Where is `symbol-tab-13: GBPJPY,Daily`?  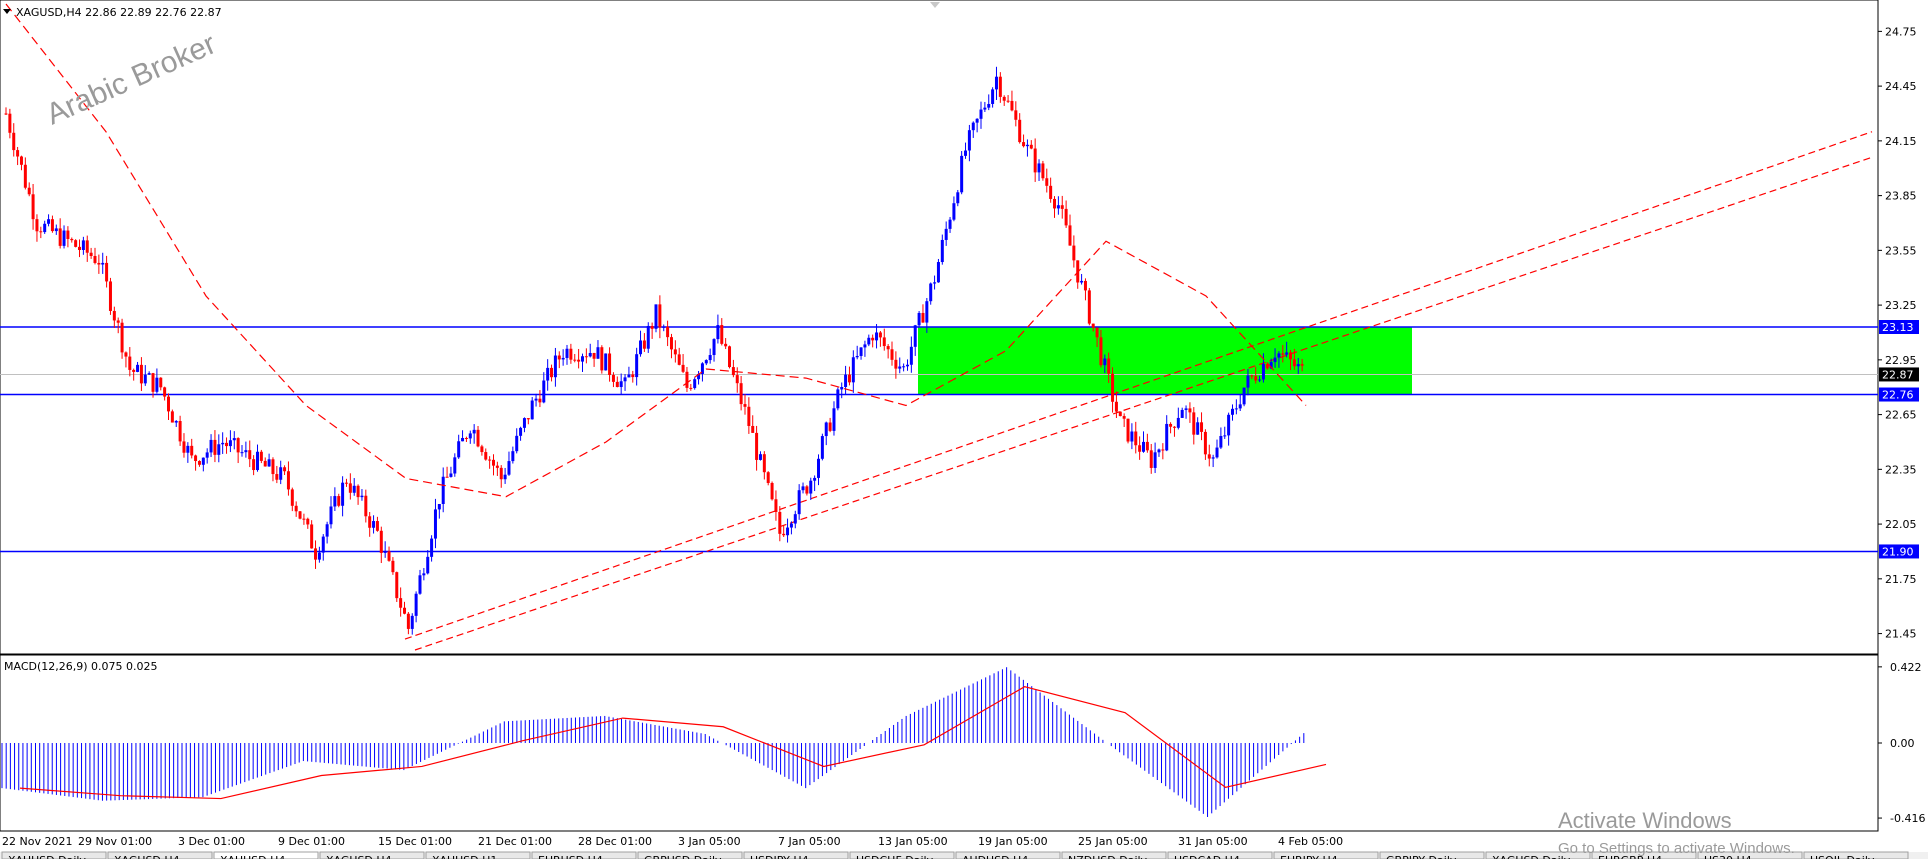 symbol-tab-13: GBPJPY,Daily is located at coordinates (1432, 855).